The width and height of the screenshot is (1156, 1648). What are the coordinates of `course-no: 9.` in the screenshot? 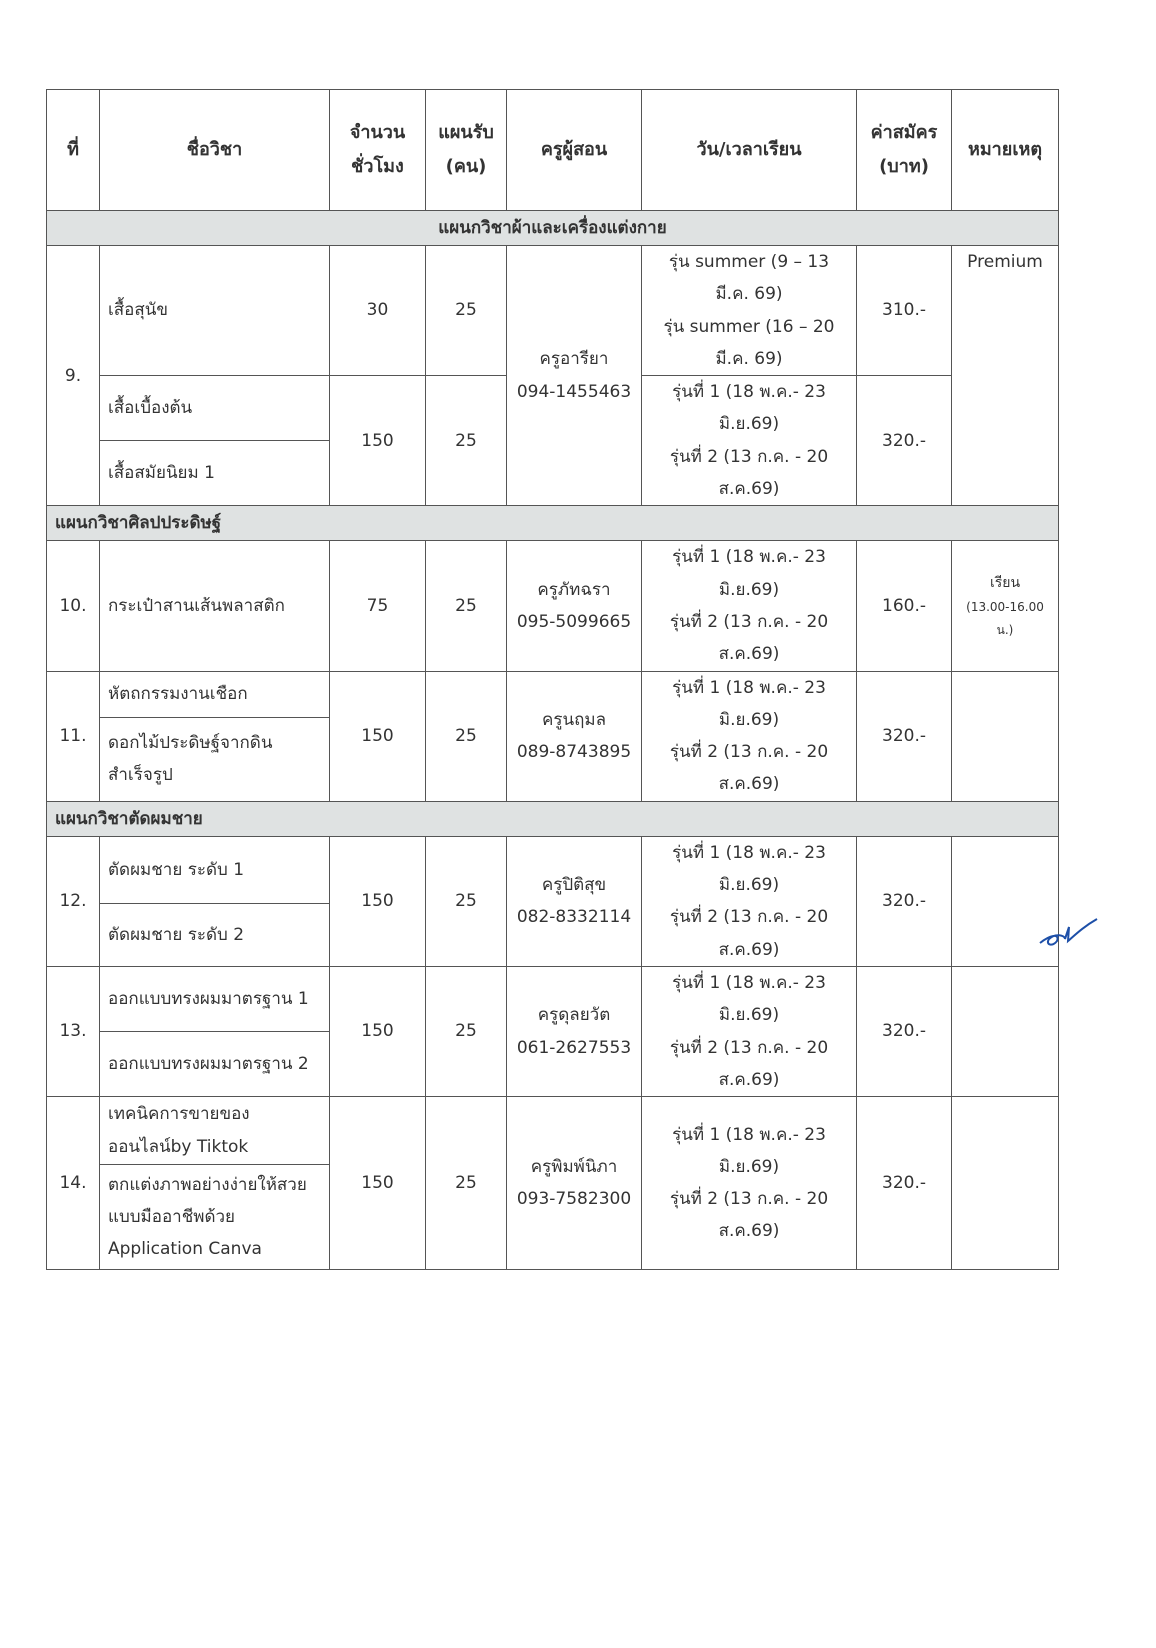 It's located at (73, 375).